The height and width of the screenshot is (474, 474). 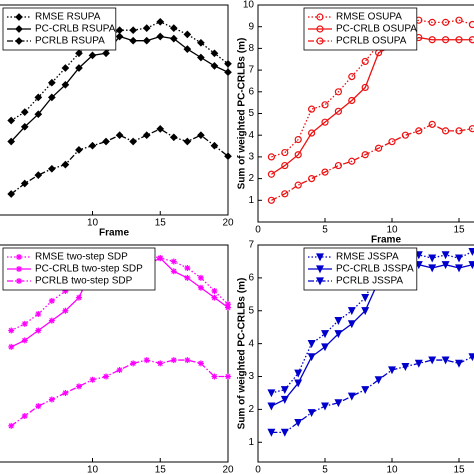 I want to click on legend-label: PCRLB OSUPA, so click(x=371, y=41).